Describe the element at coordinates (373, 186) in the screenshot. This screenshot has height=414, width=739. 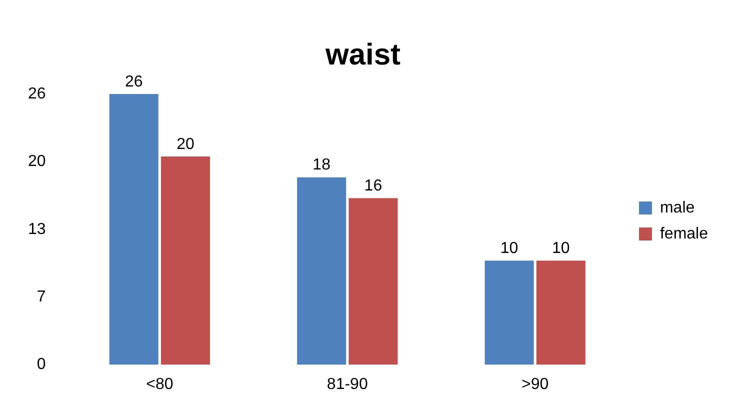
I see `data-label: 16` at that location.